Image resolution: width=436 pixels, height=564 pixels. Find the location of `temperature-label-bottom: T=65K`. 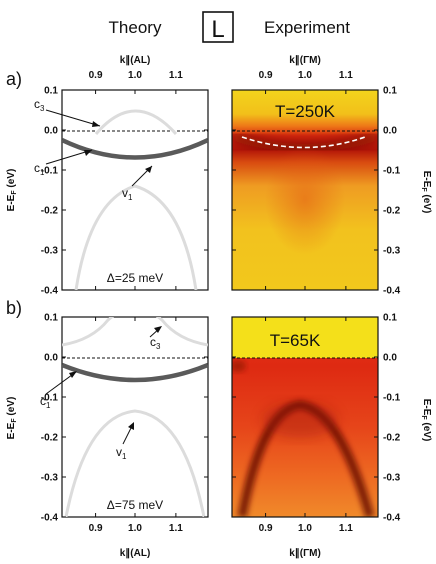

temperature-label-bottom: T=65K is located at coordinates (295, 340).